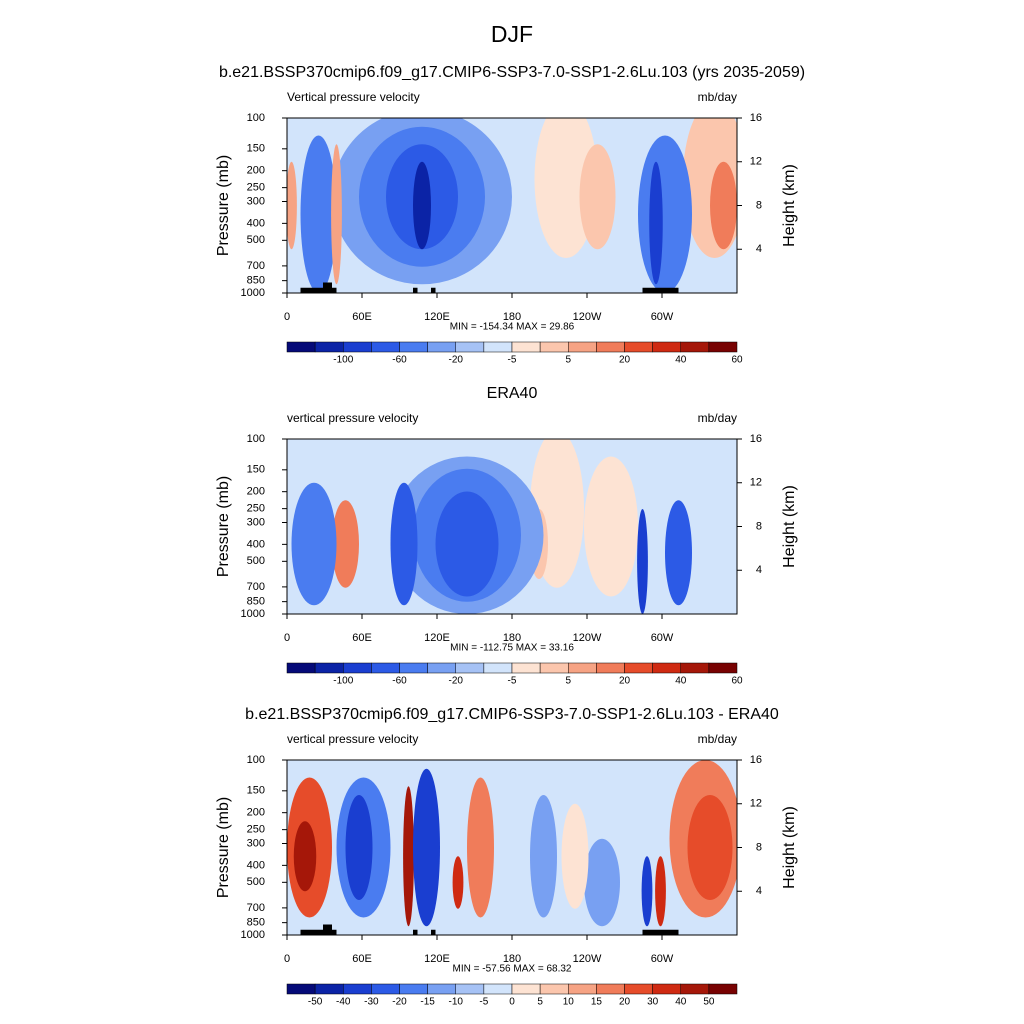 The height and width of the screenshot is (1024, 1024). I want to click on y-axis-label: Pressure (mb), so click(223, 526).